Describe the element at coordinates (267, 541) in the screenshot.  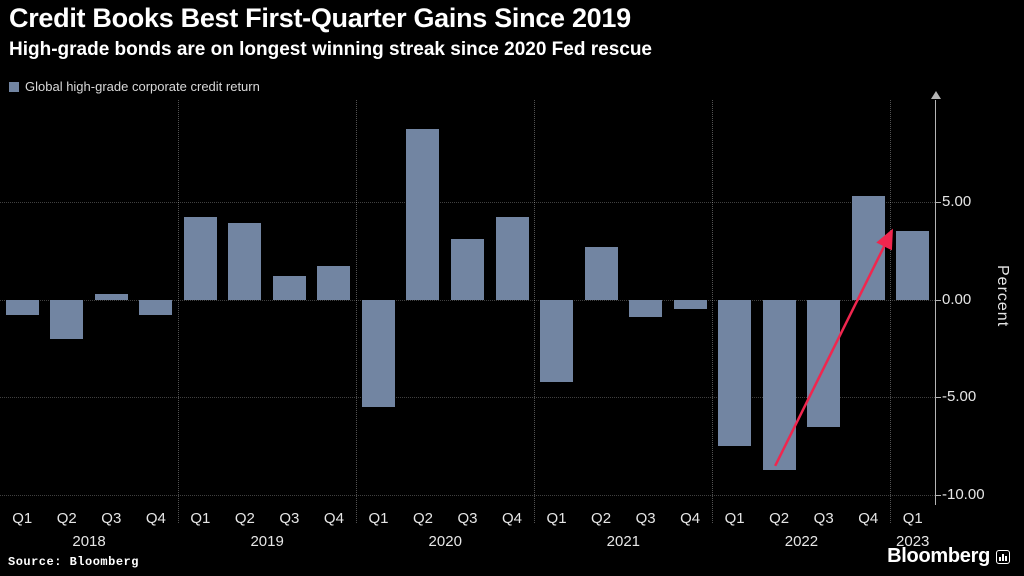
I see `x-axis-year-label: 2019` at that location.